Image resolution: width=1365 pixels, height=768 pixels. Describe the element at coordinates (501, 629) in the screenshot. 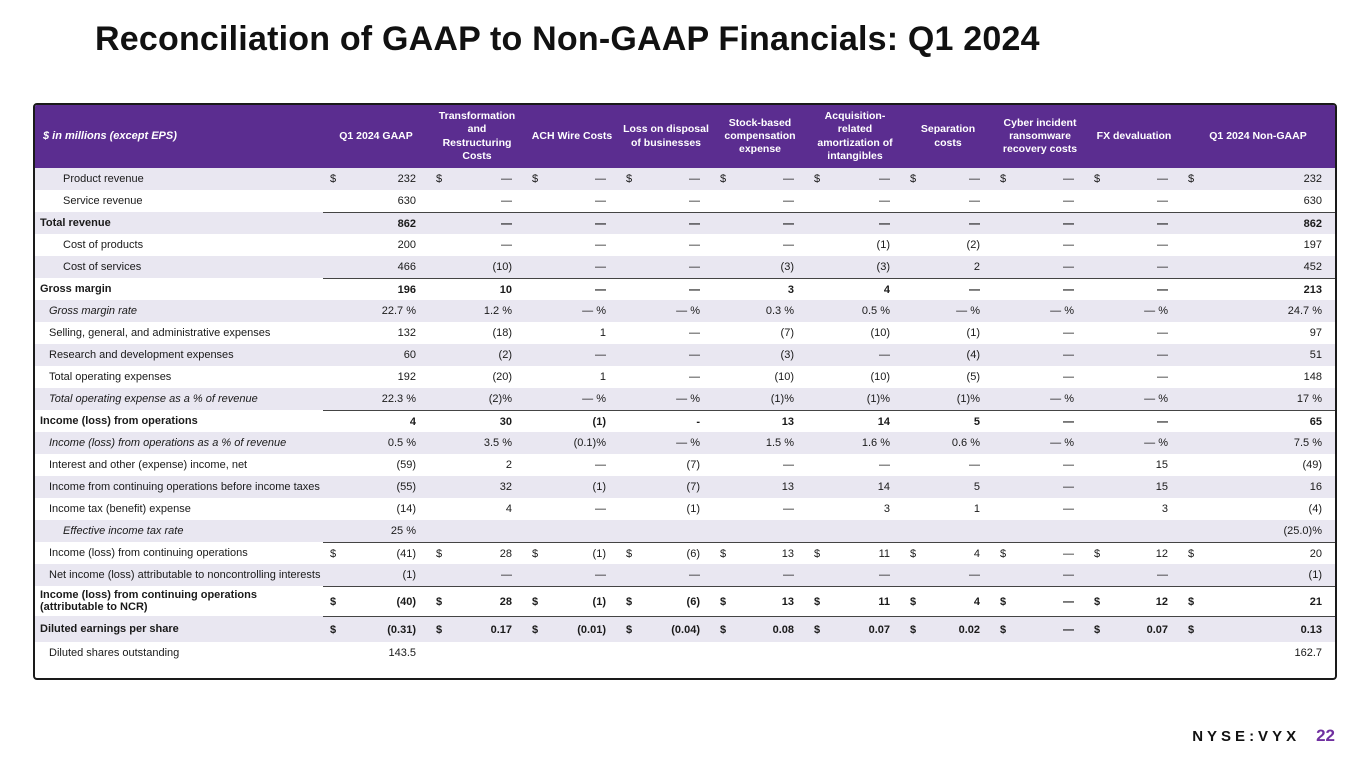

I see `cell-value: 0.17` at that location.